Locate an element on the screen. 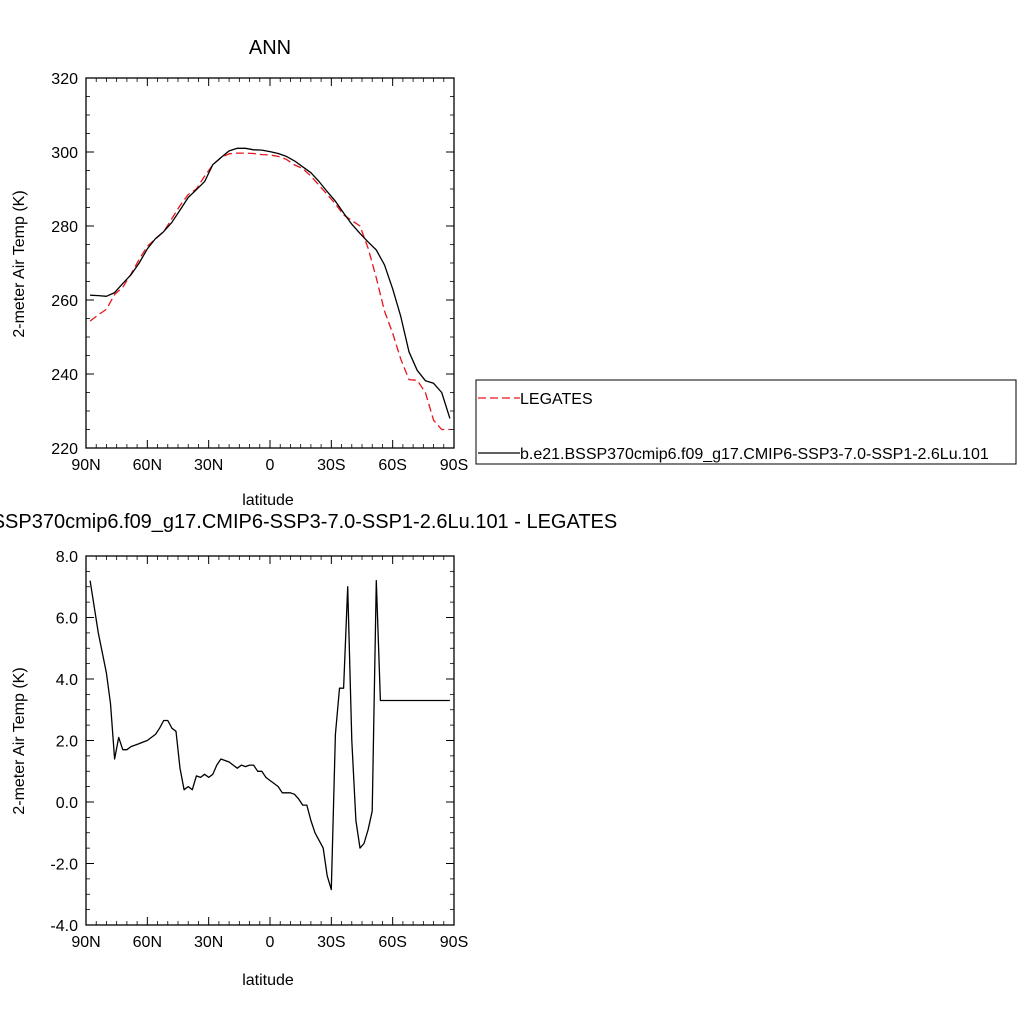 This screenshot has width=1024, height=1024. top-y-tick-label: 300 is located at coordinates (64, 153).